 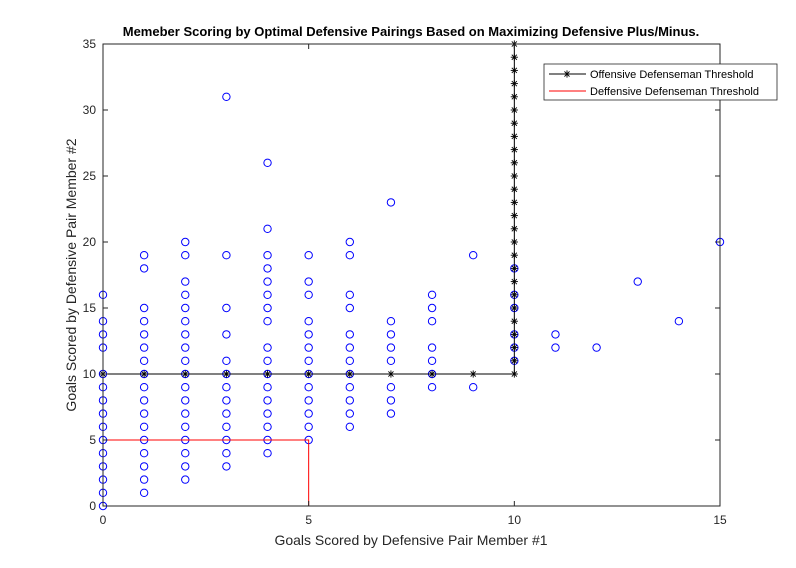 What do you see at coordinates (410, 540) in the screenshot?
I see `x-axis-label: Goals Scored by Defensive Pair Member #1` at bounding box center [410, 540].